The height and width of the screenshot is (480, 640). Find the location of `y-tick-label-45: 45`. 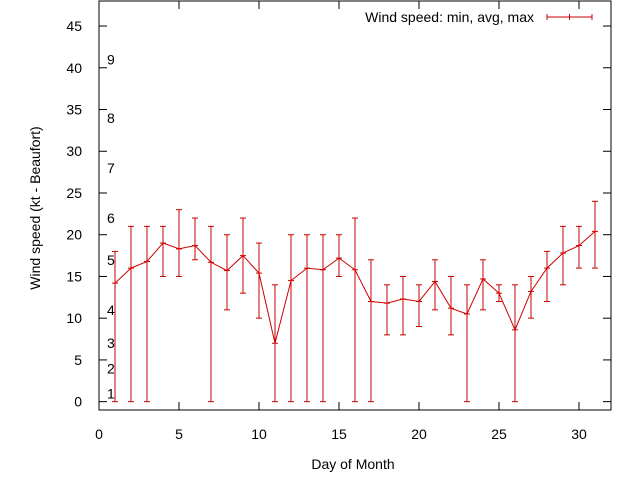

y-tick-label-45: 45 is located at coordinates (74, 26).